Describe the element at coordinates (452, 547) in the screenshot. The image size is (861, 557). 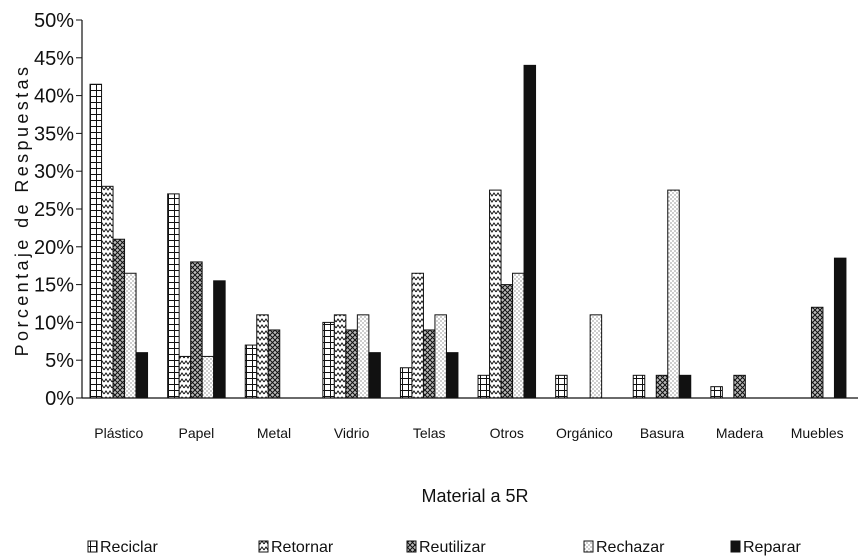
I see `legend-label-reutilizar: Reutilizar` at that location.